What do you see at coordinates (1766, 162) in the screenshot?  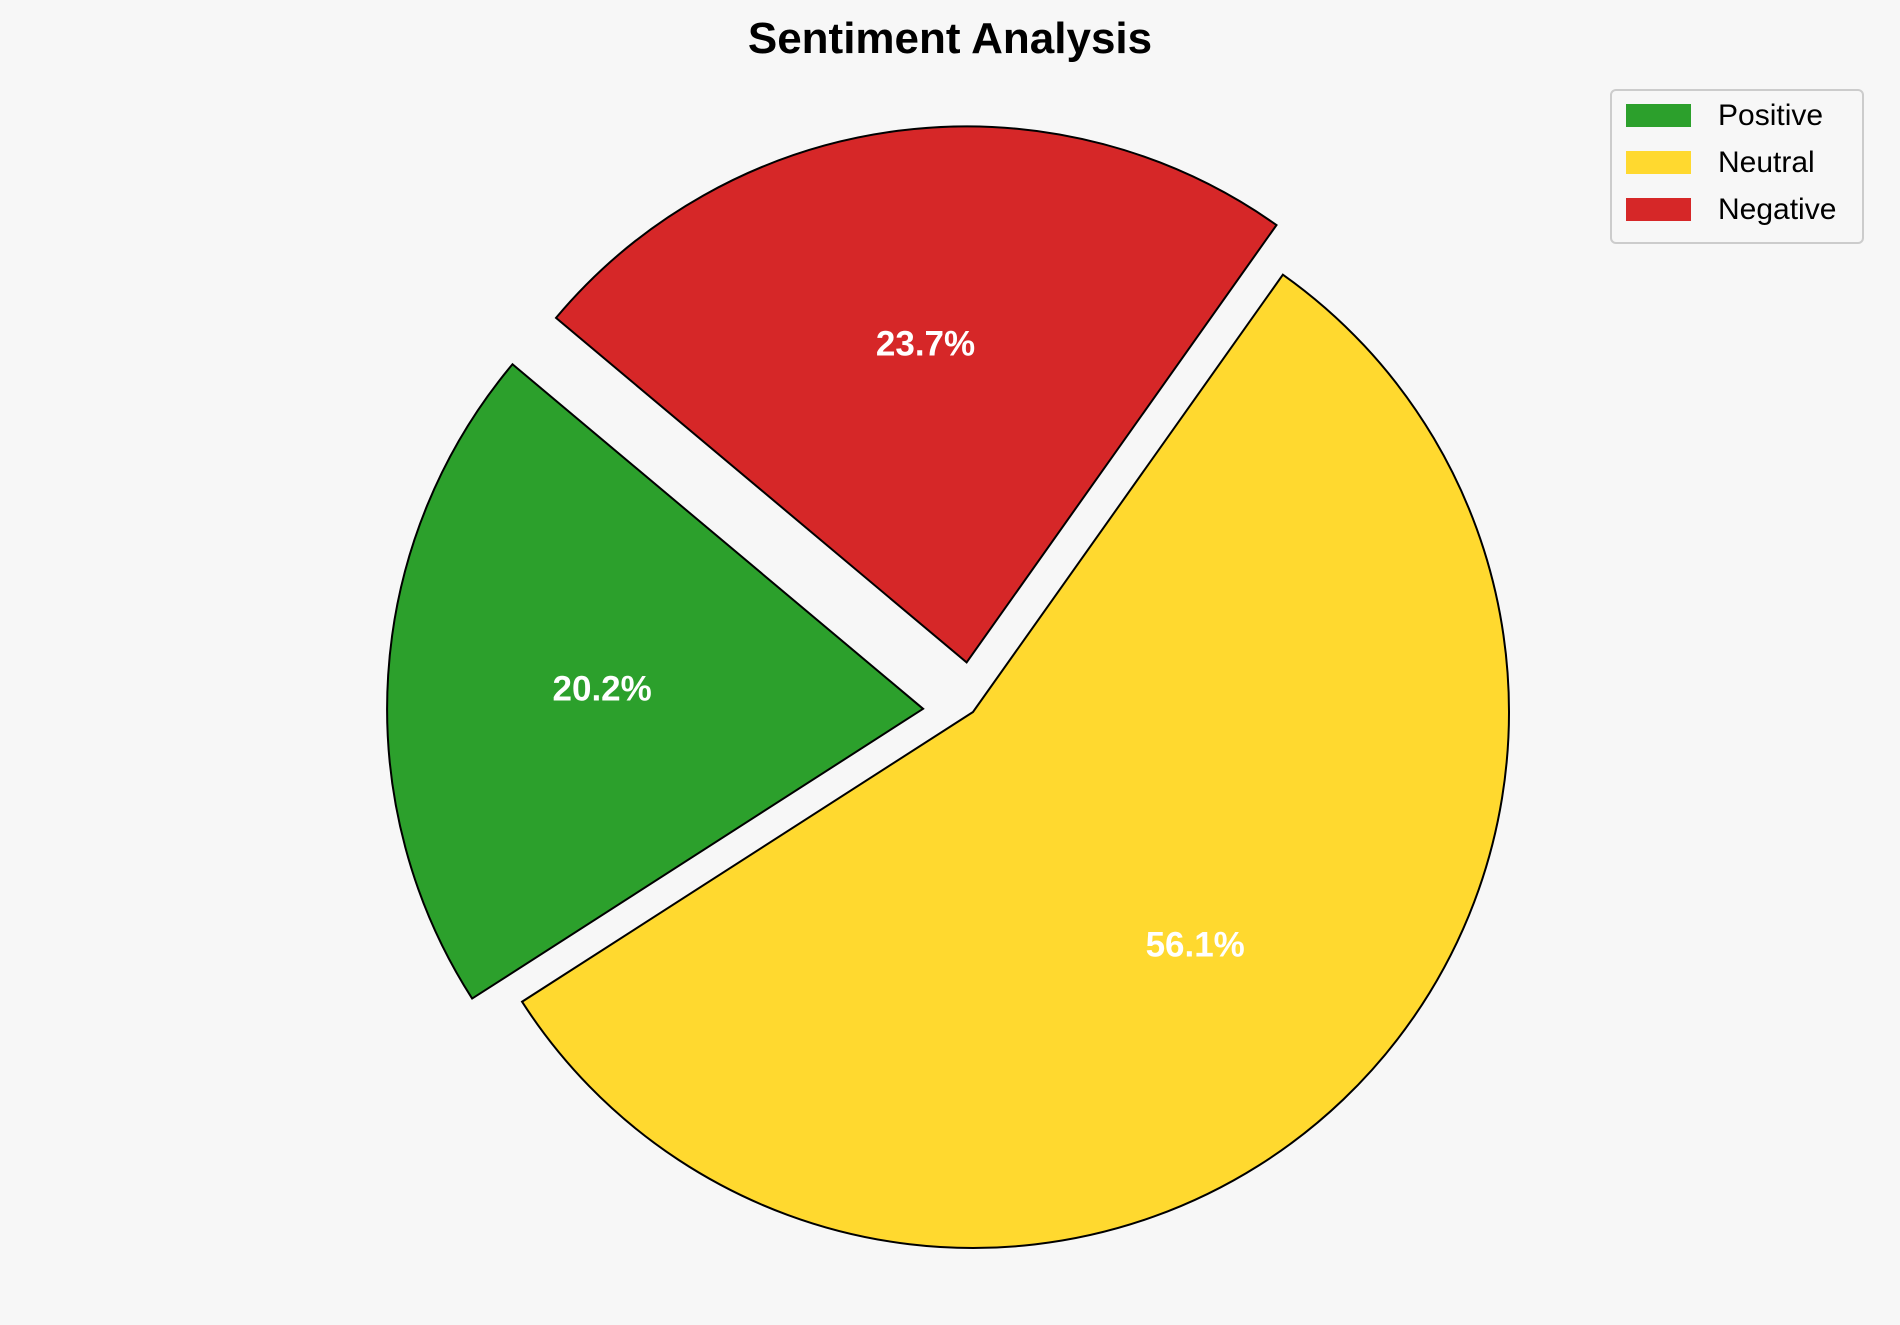 I see `legend-label-neutral: Neutral` at bounding box center [1766, 162].